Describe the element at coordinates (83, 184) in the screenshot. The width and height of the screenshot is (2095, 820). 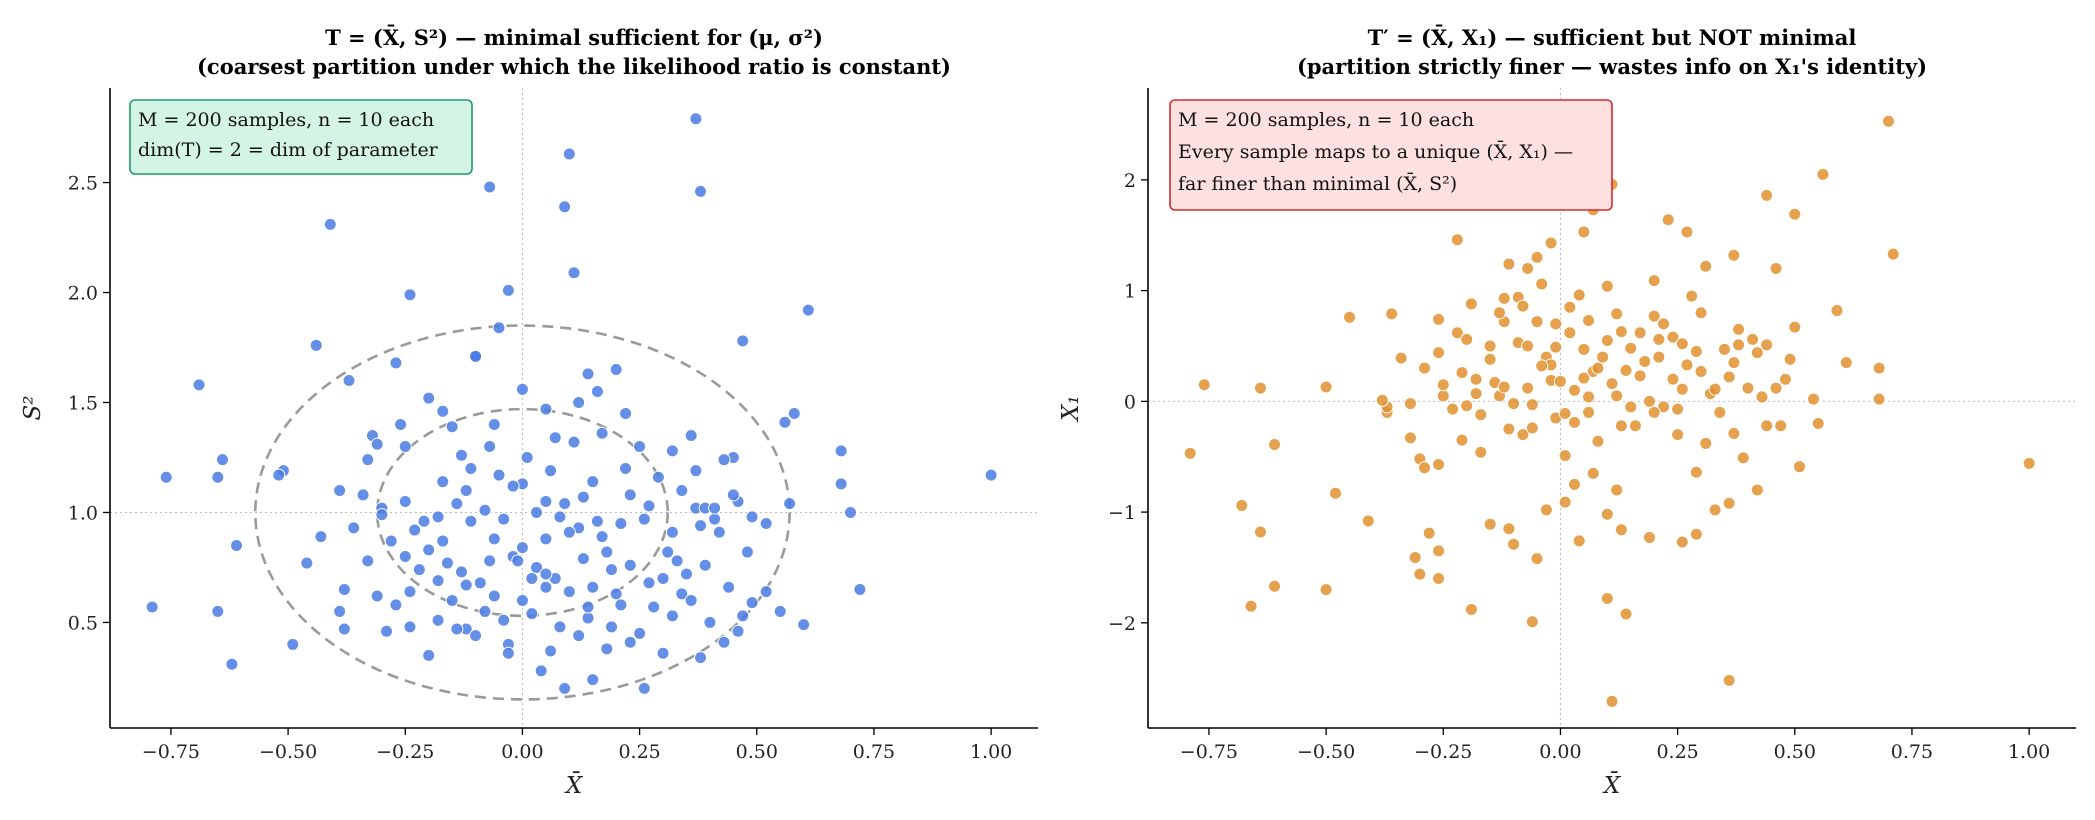
I see `y-tick-label: 2.5` at that location.